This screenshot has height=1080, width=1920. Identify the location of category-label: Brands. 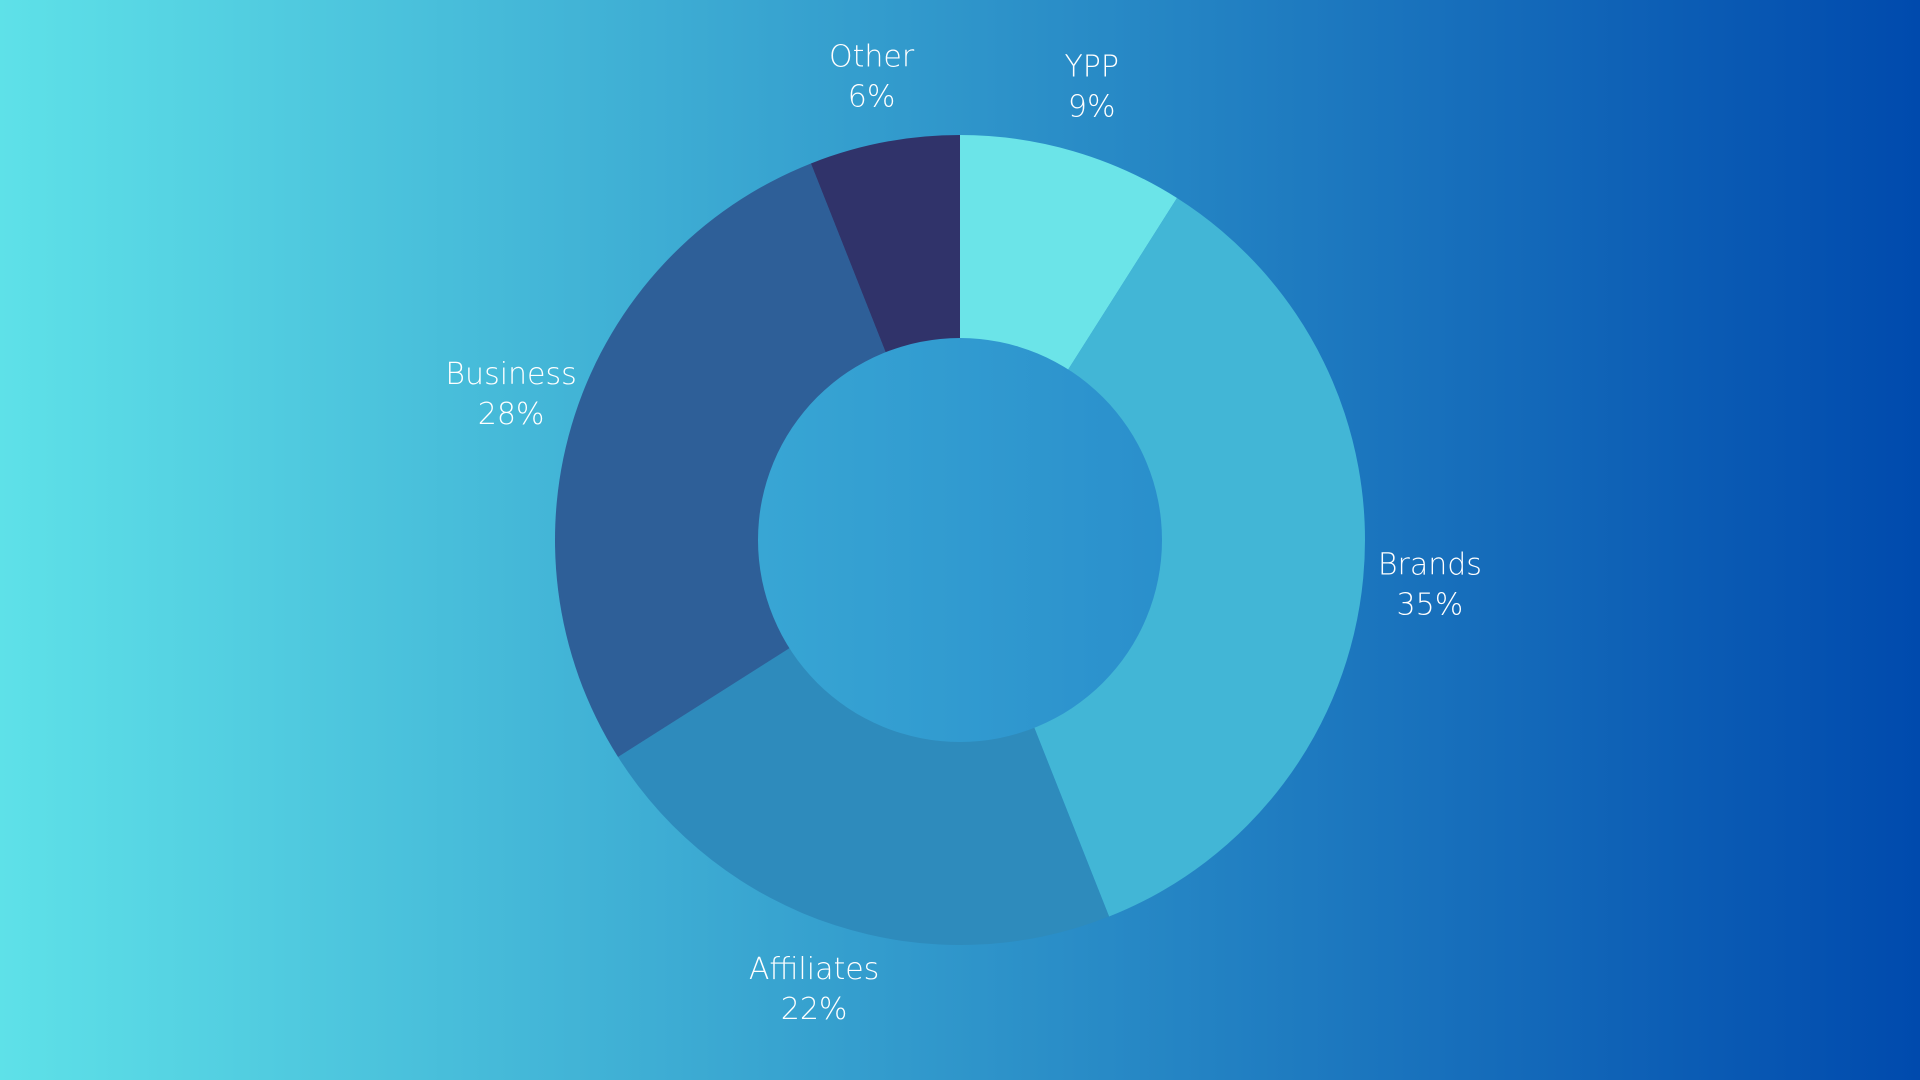
(1430, 564).